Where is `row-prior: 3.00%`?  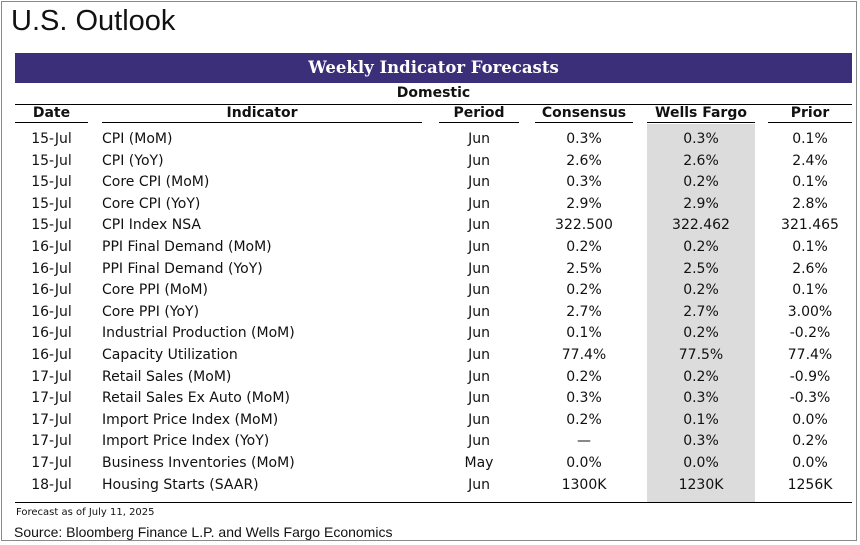
row-prior: 3.00% is located at coordinates (810, 311).